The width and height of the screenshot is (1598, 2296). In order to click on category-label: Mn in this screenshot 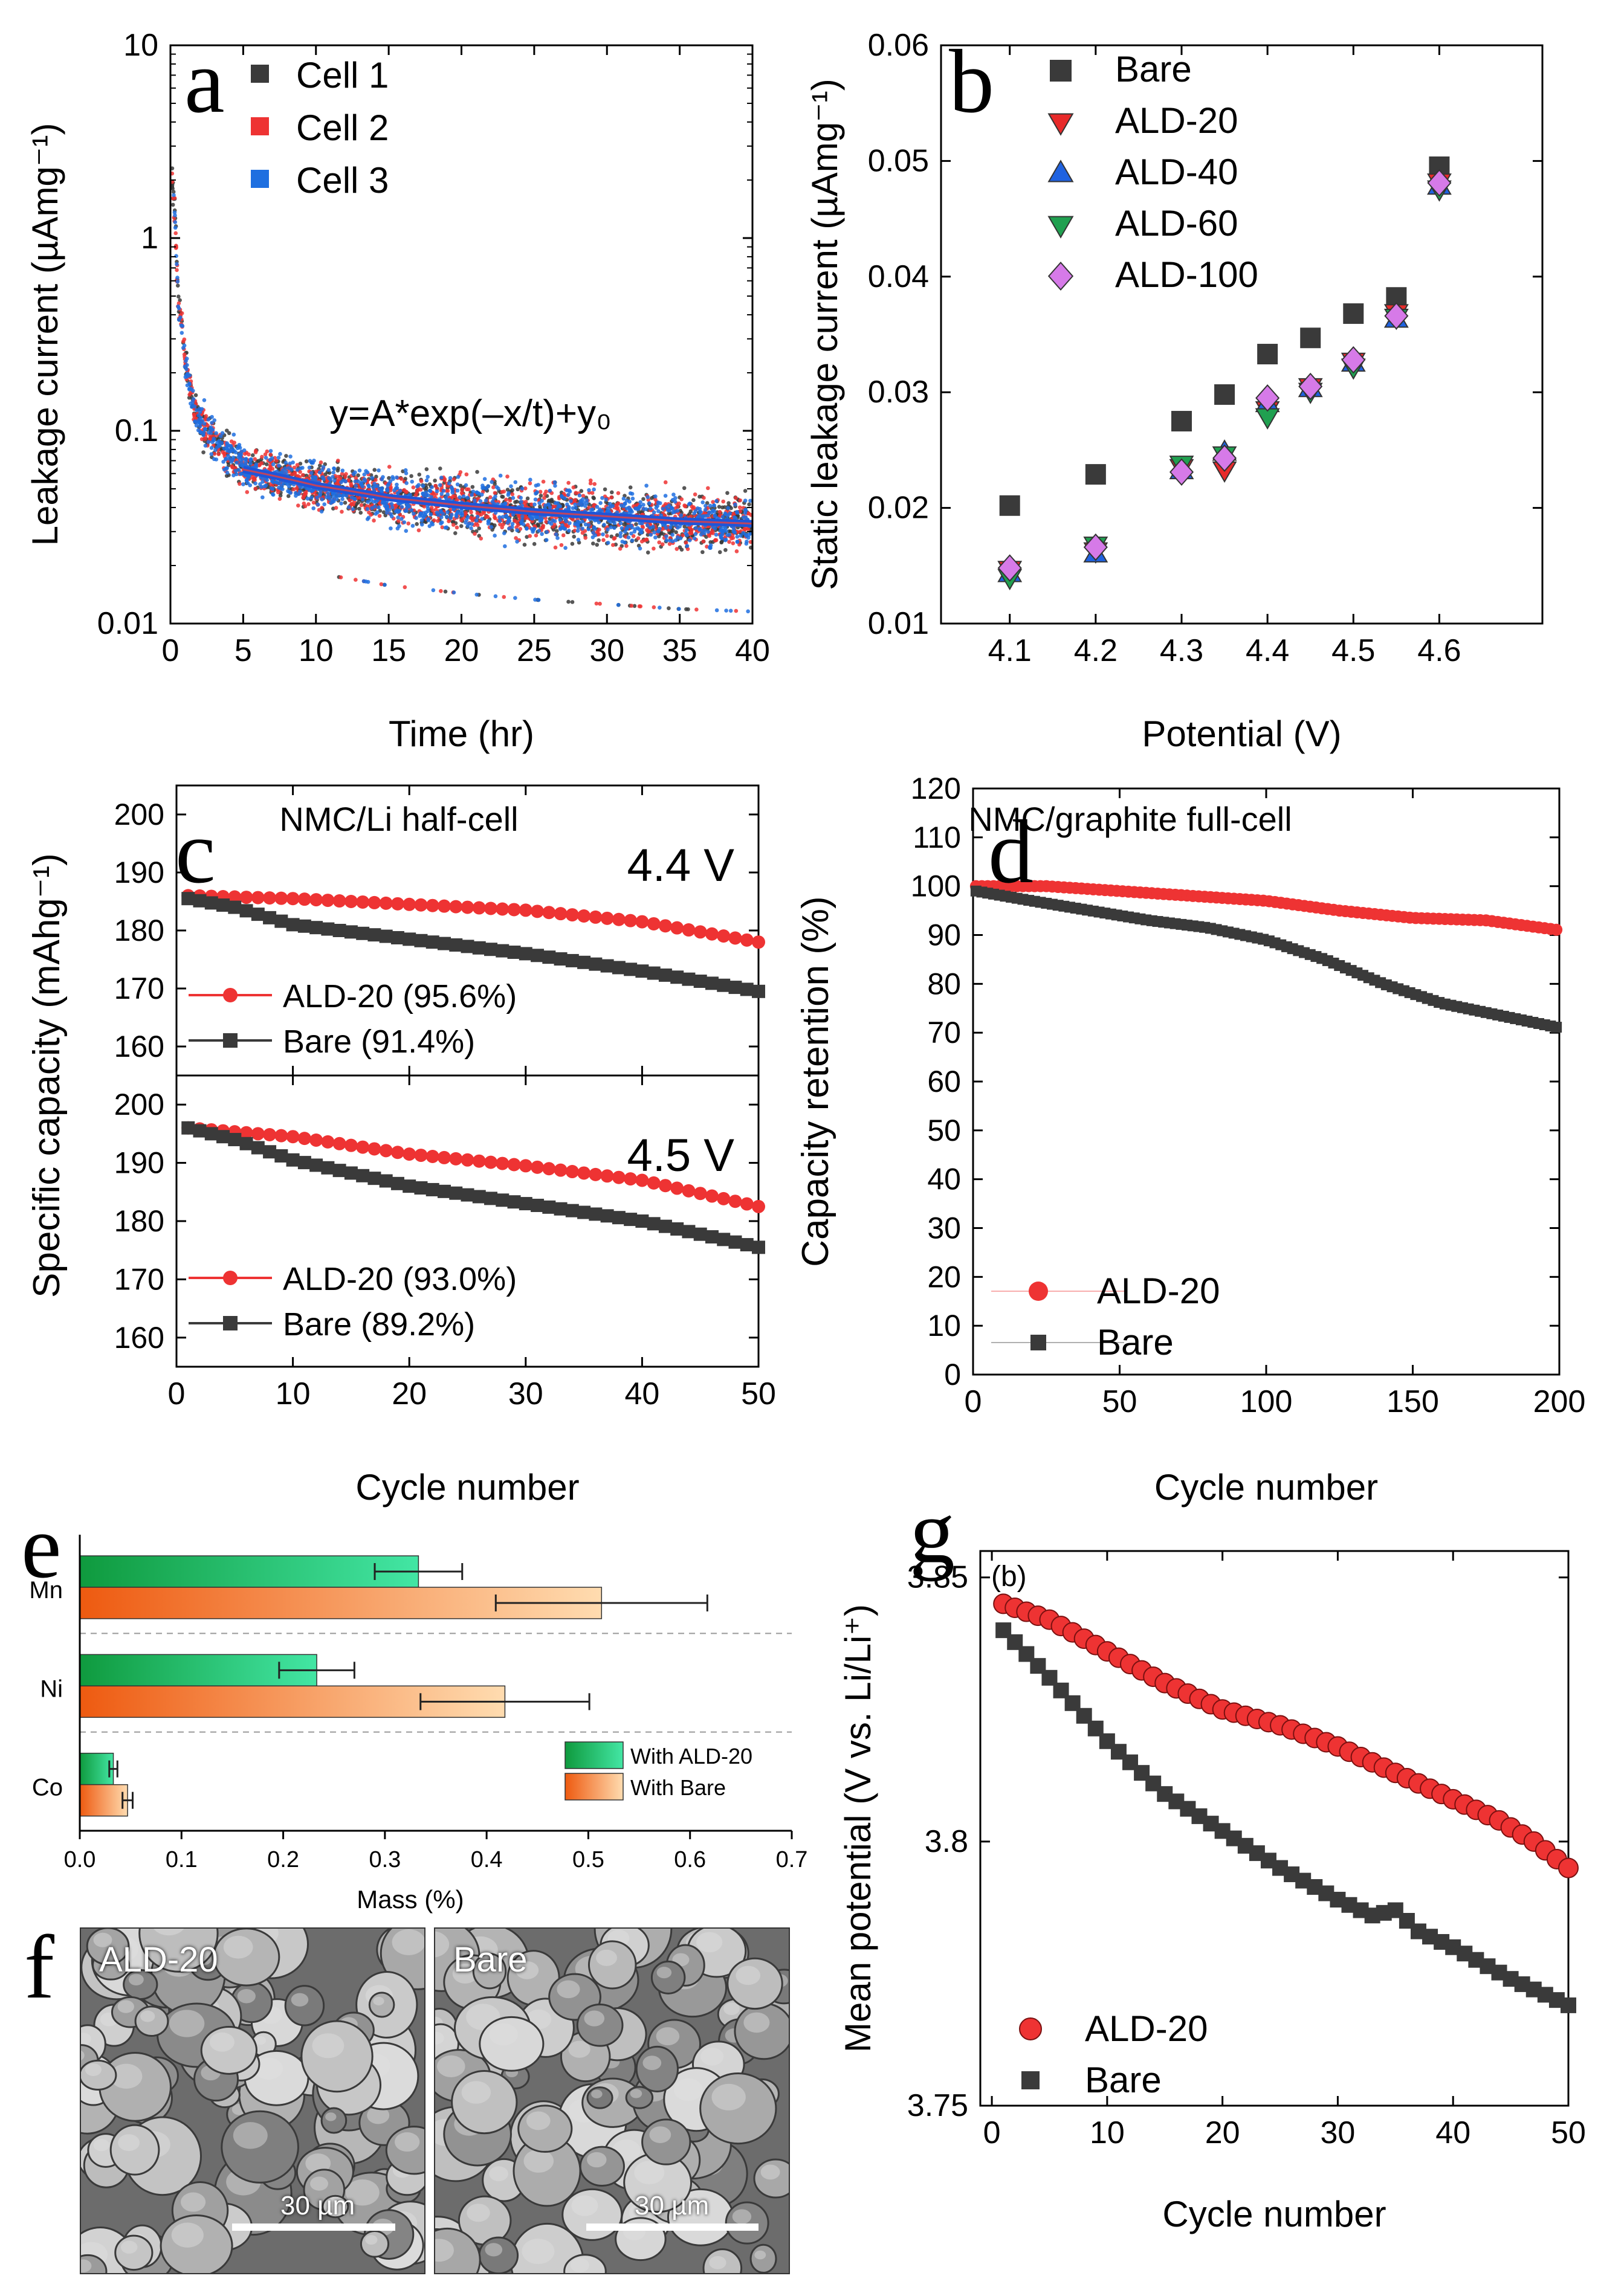, I will do `click(46, 1590)`.